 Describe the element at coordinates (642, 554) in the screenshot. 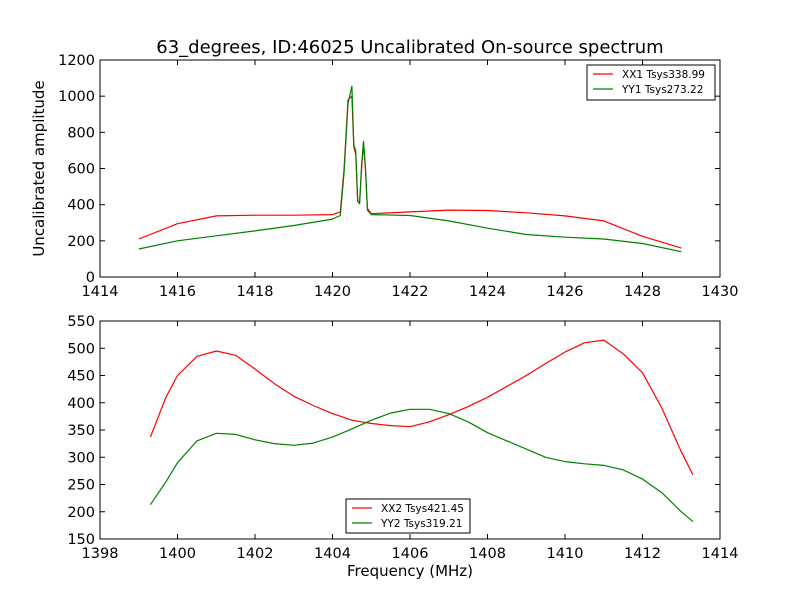

I see `x-tick-label: 1412` at that location.